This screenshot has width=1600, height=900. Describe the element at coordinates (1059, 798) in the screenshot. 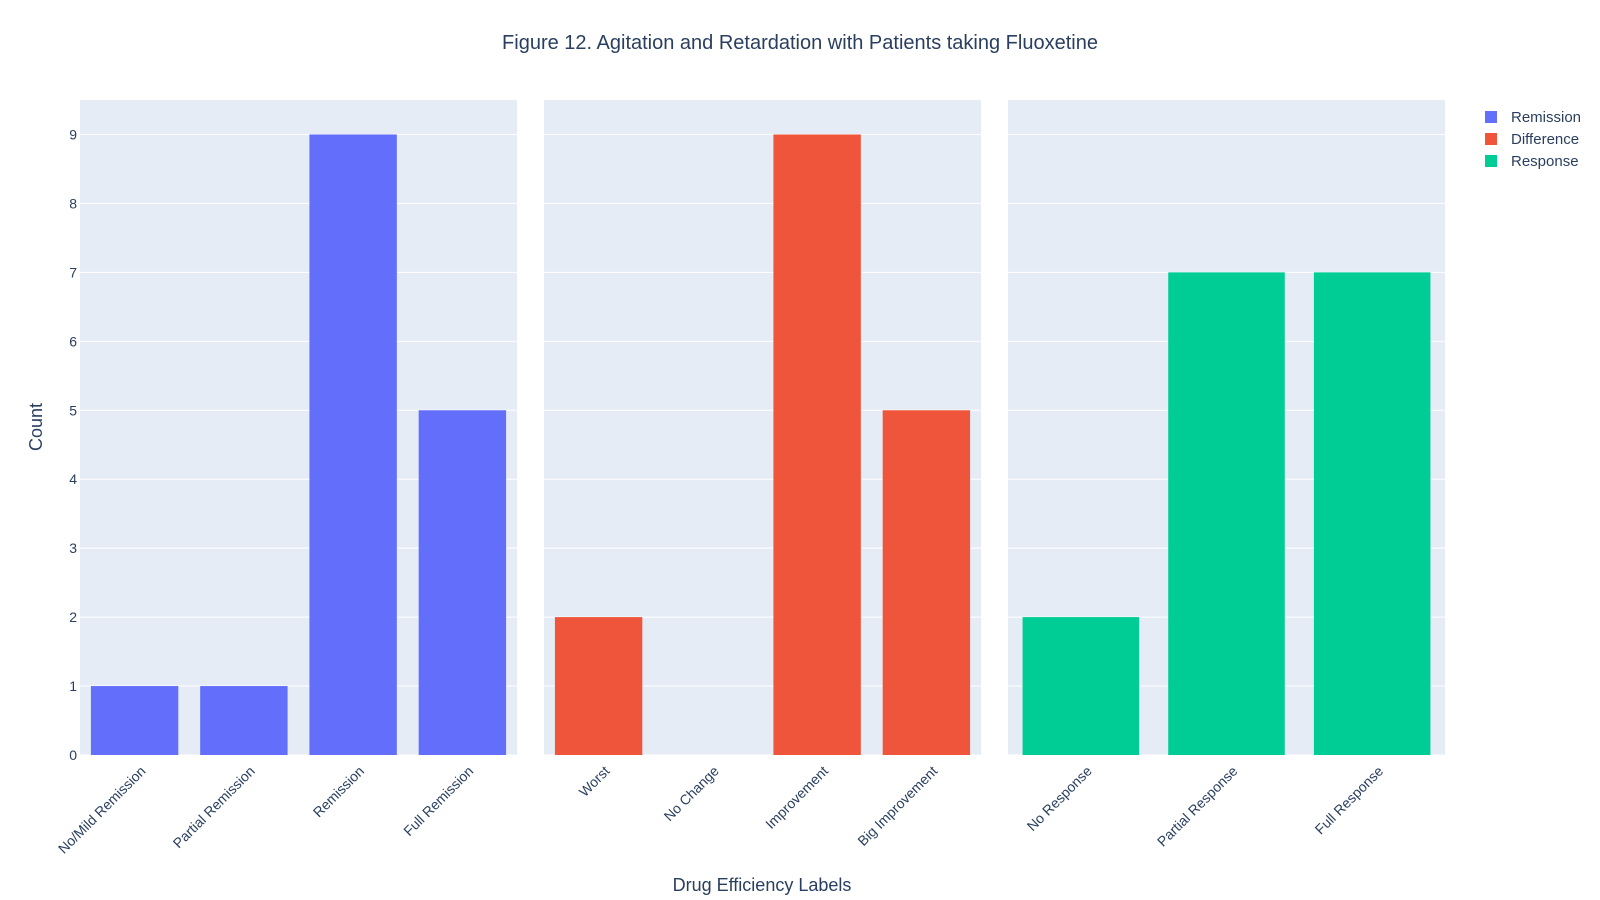

I see `x-tick-label: No Response` at that location.